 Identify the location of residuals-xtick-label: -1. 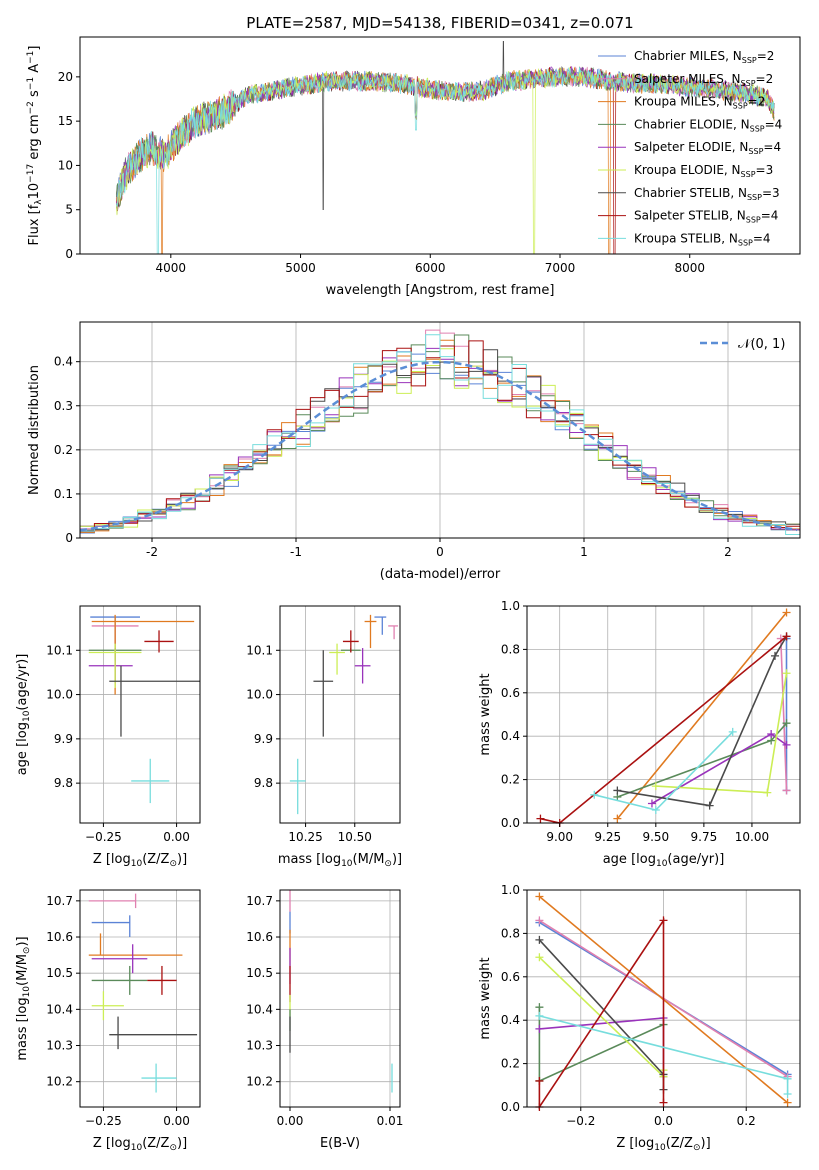
(296, 552).